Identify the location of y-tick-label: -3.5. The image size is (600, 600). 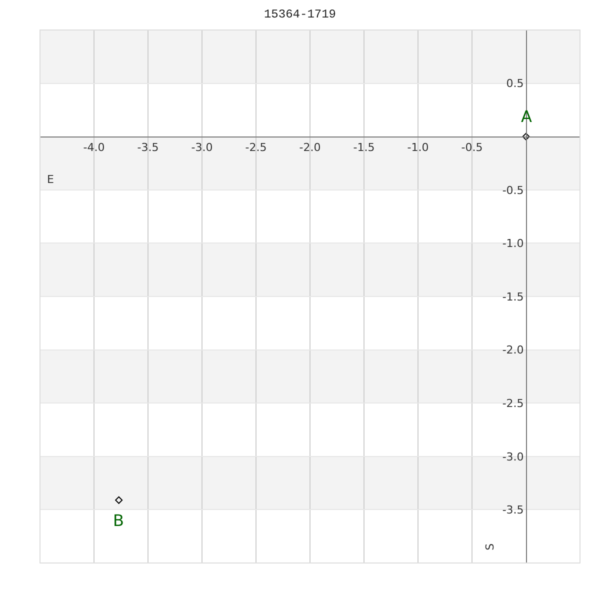
(513, 510).